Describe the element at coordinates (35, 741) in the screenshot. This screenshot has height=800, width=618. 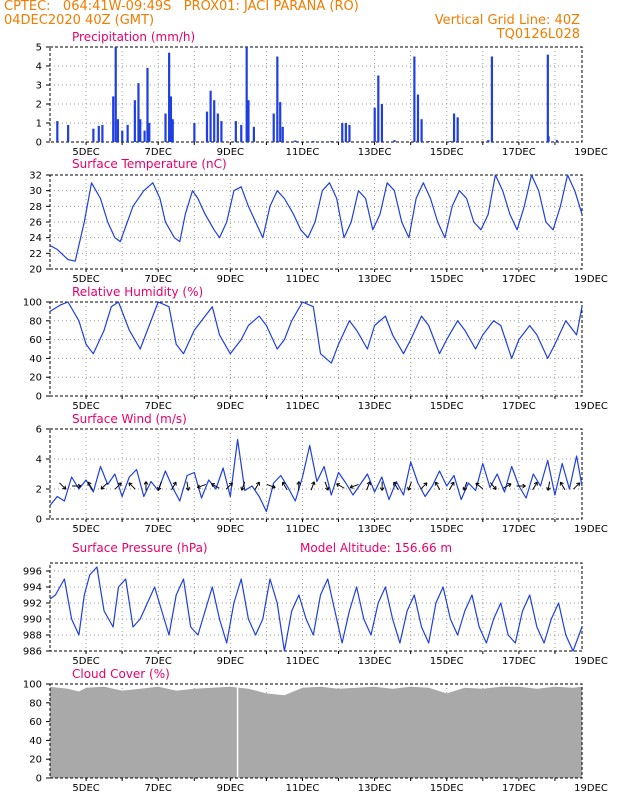
I see `y-tick-label: 40` at that location.